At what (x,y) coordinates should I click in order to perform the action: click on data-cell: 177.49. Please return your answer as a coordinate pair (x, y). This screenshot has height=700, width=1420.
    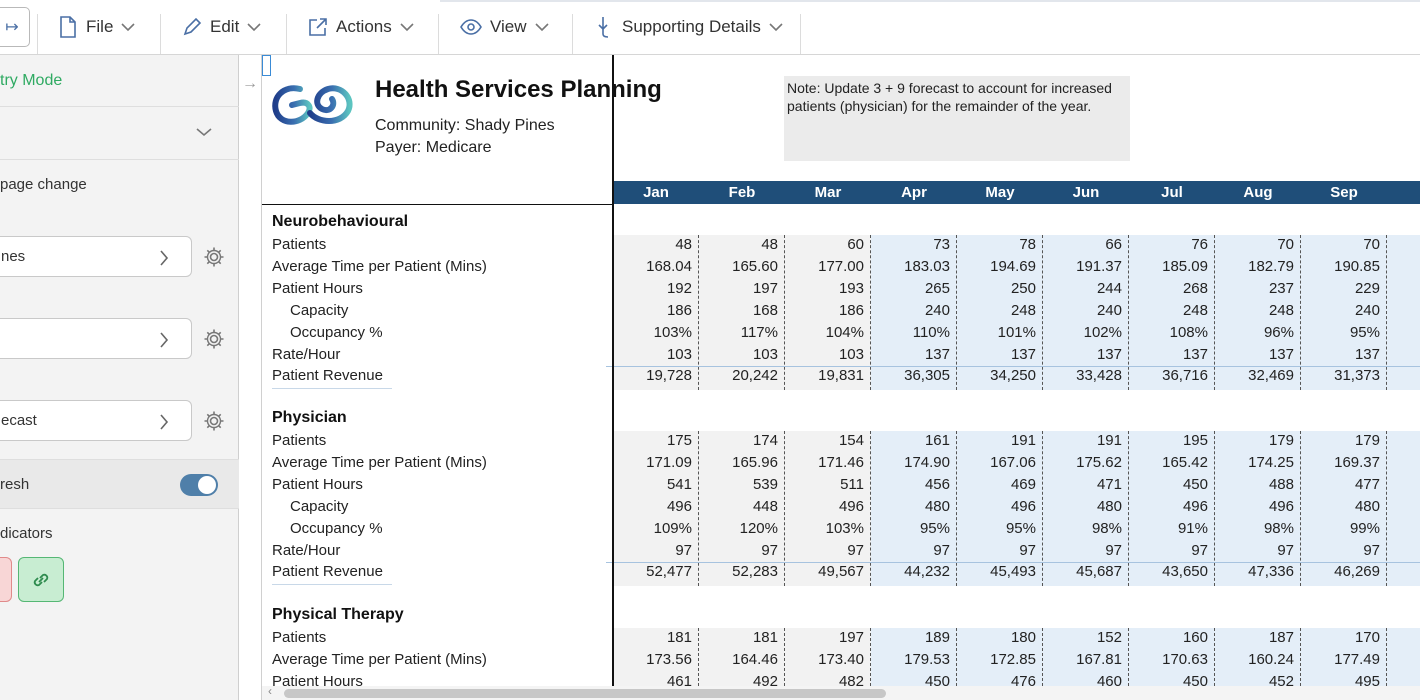
    Looking at the image, I should click on (1357, 659).